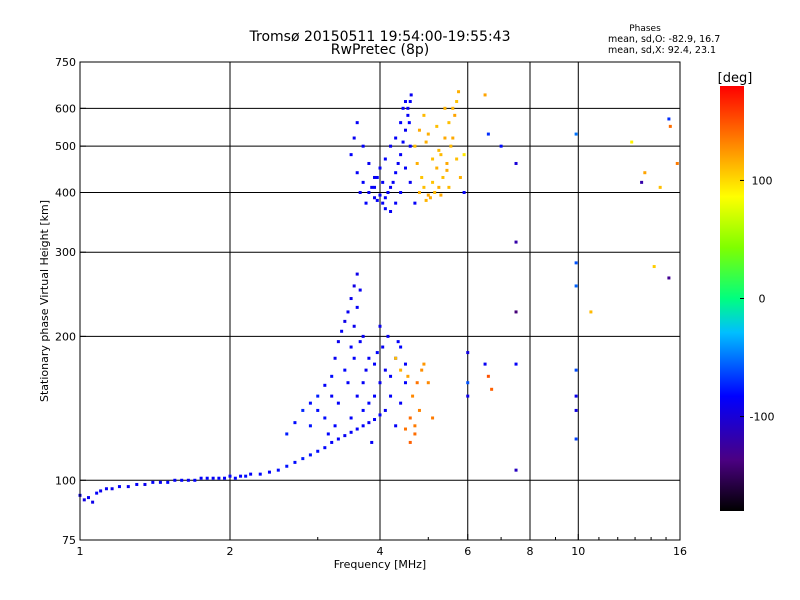 This screenshot has height=600, width=800. Describe the element at coordinates (662, 50) in the screenshot. I see `stats-line-x: mean, sd,X: 92.4, 23.1` at that location.